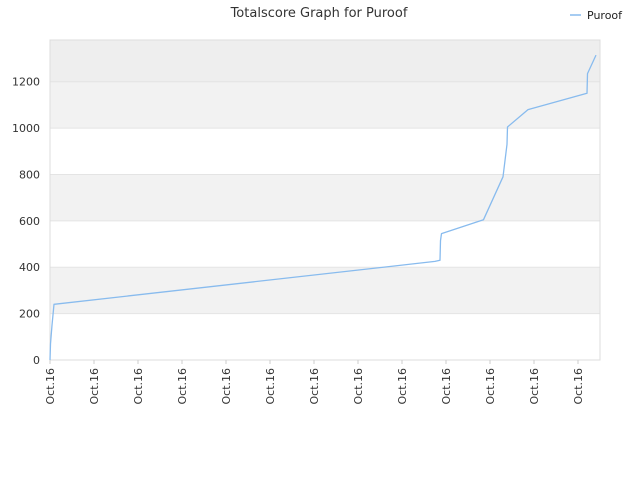 The image size is (640, 480). What do you see at coordinates (29, 314) in the screenshot?
I see `y-tick-label: 200` at bounding box center [29, 314].